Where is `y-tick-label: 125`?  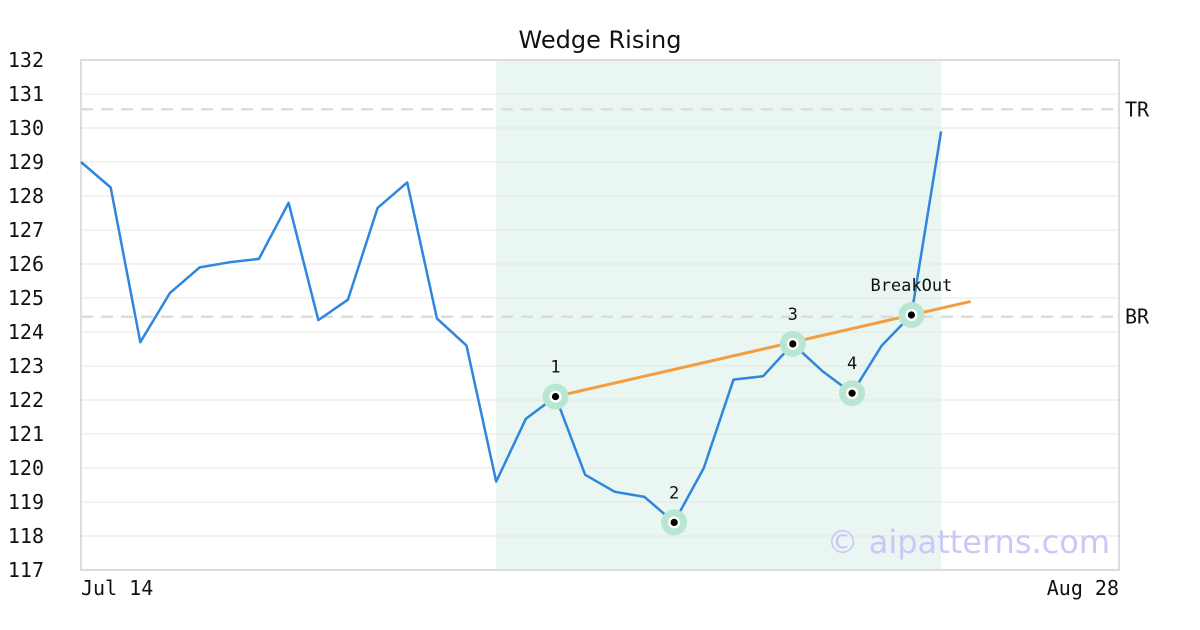 y-tick-label: 125 is located at coordinates (26, 298).